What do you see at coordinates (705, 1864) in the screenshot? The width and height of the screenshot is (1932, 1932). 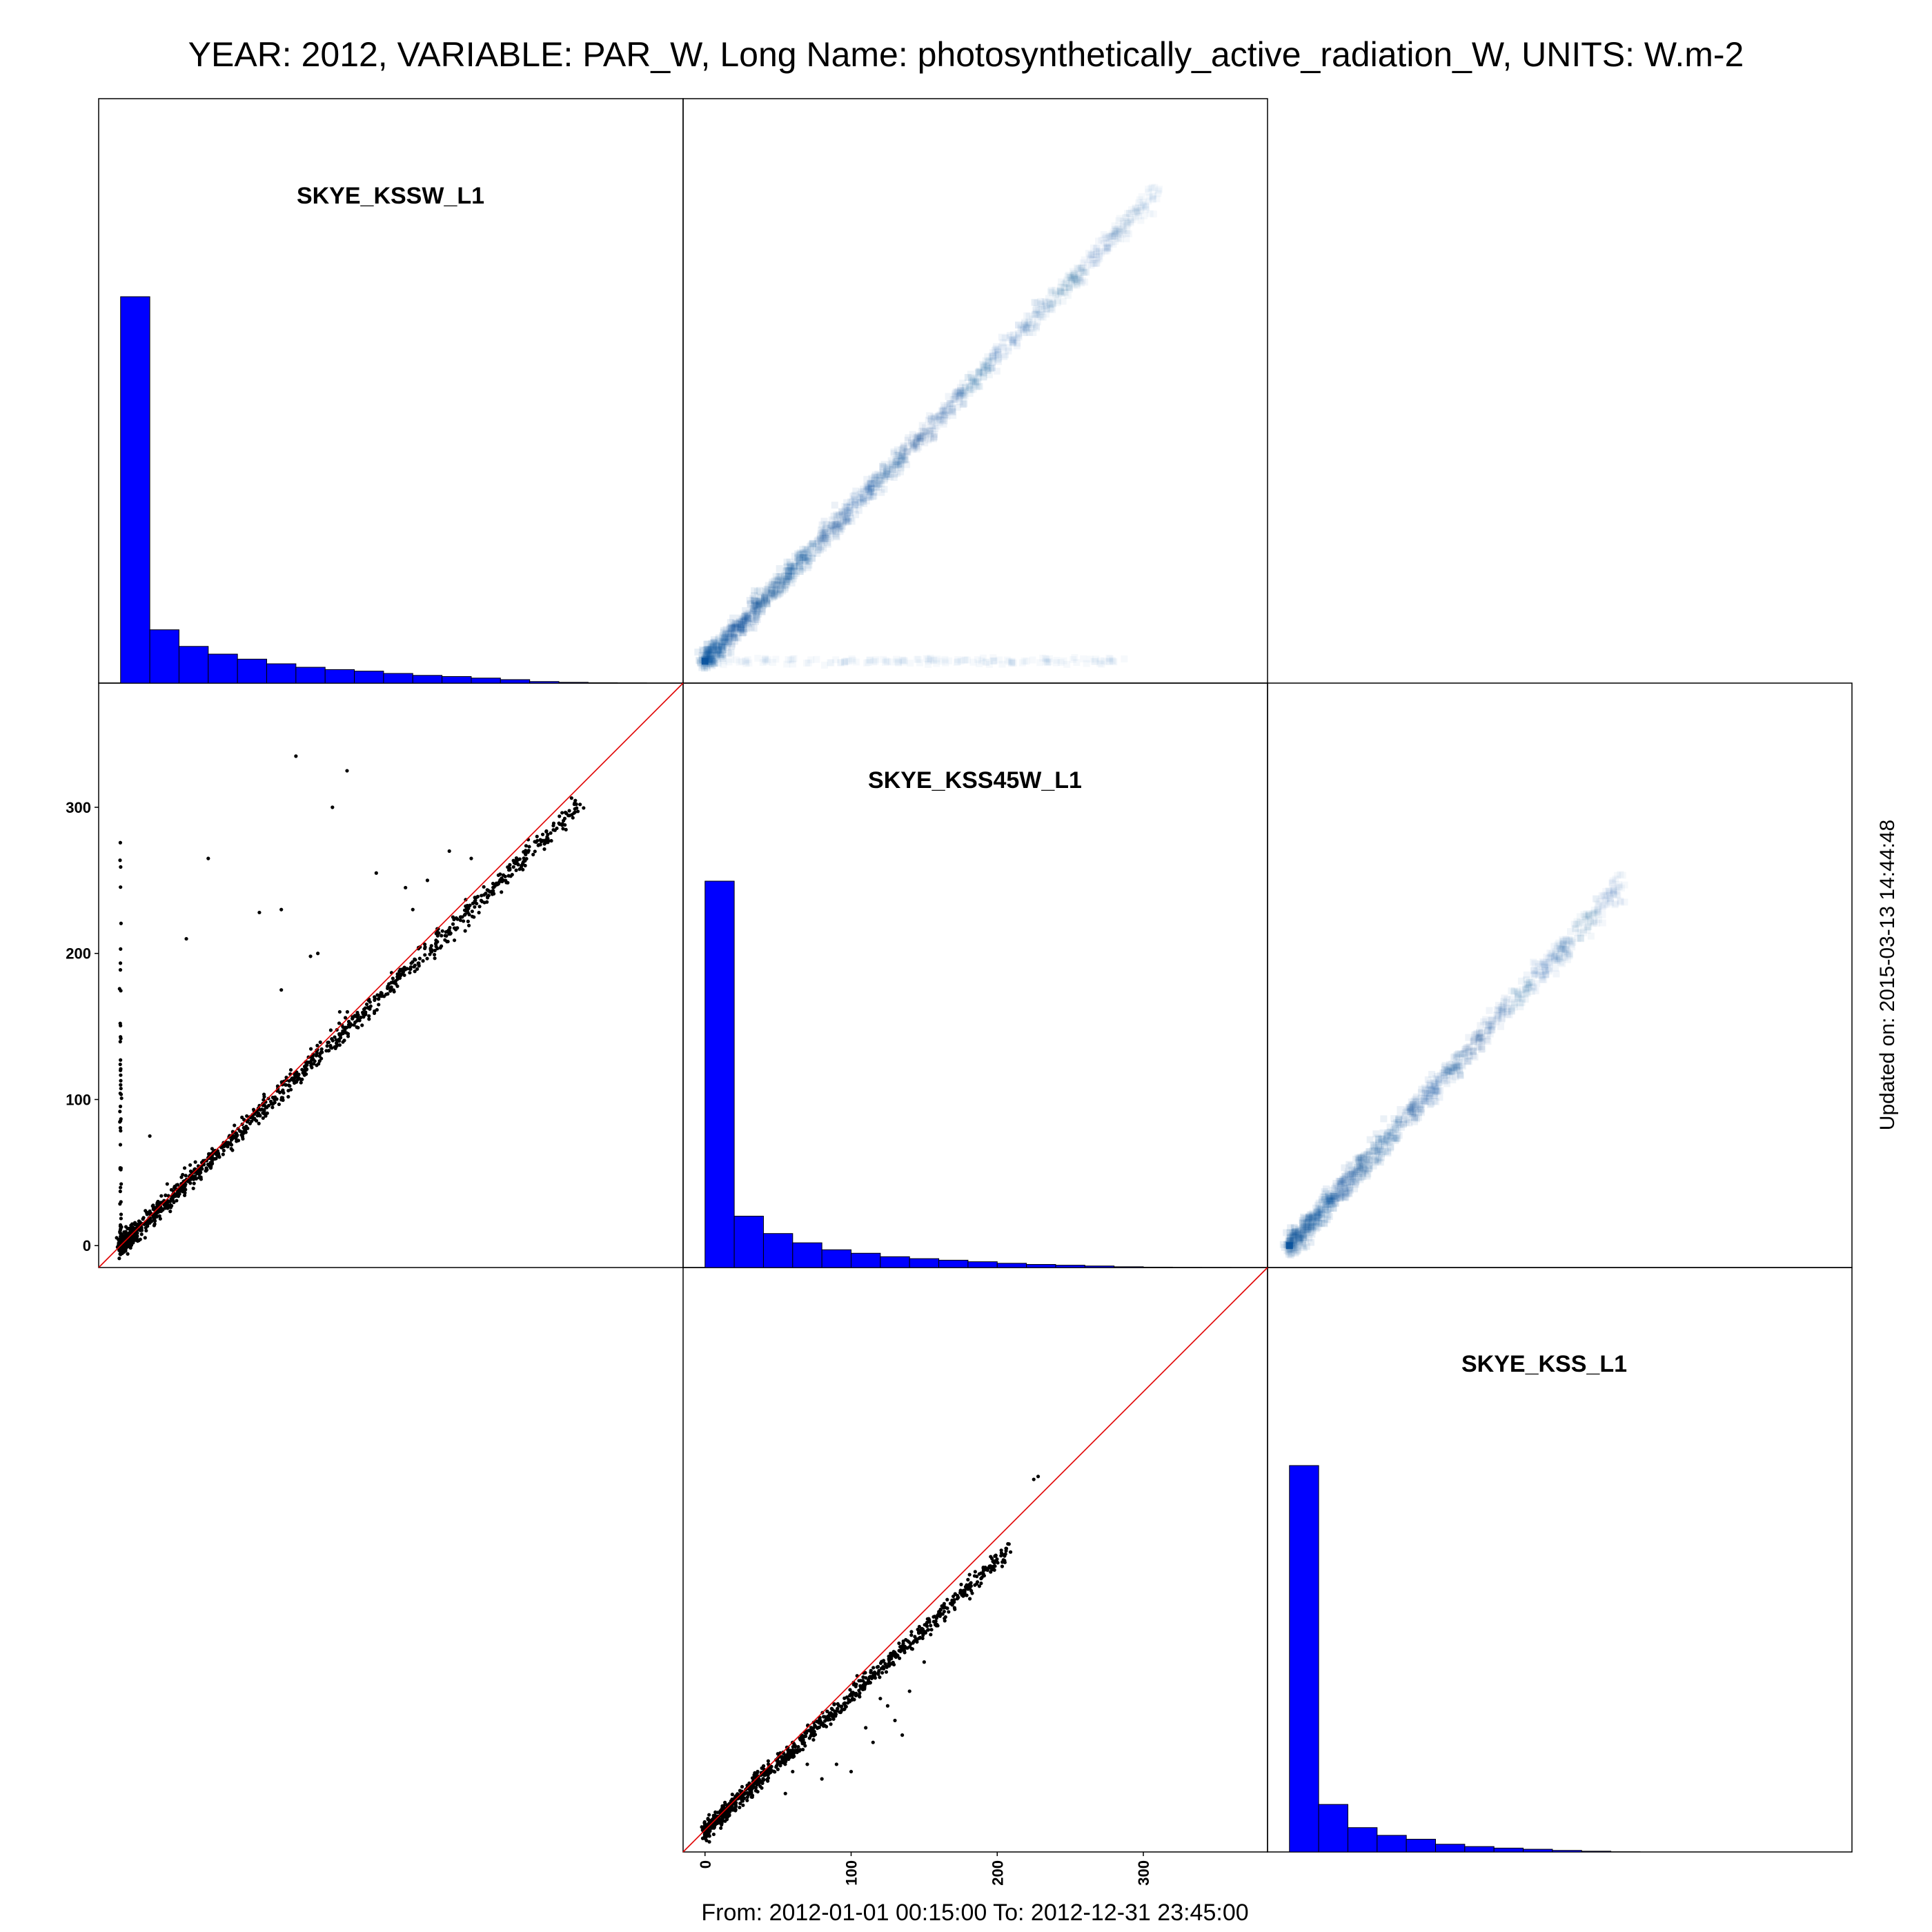 I see `x-tick-label: 0` at bounding box center [705, 1864].